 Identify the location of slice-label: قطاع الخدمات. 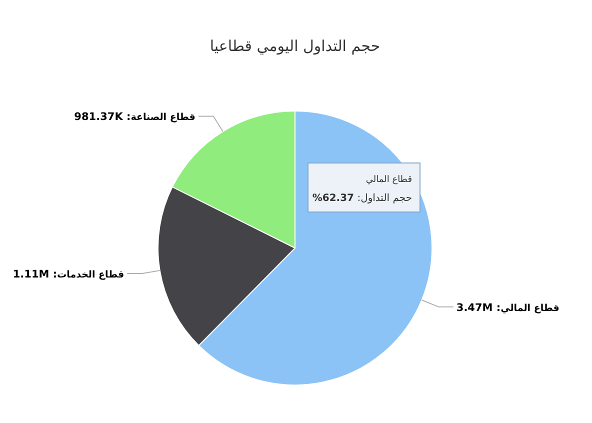
(90, 274).